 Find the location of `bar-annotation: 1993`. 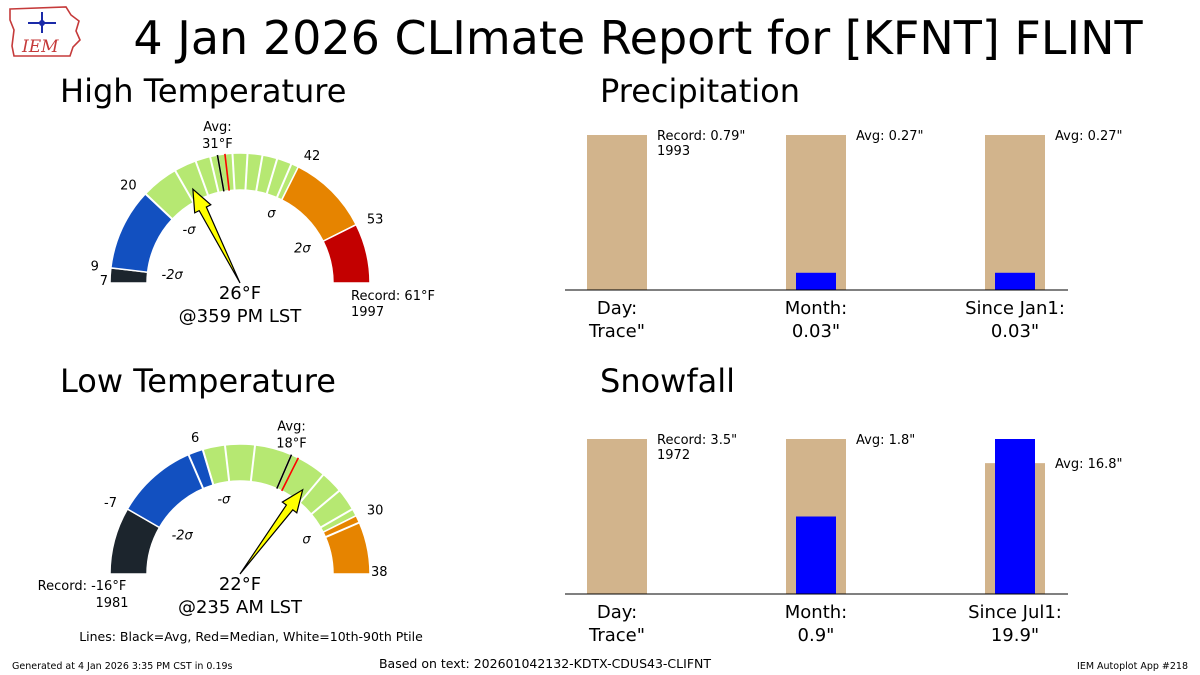

bar-annotation: 1993 is located at coordinates (673, 151).